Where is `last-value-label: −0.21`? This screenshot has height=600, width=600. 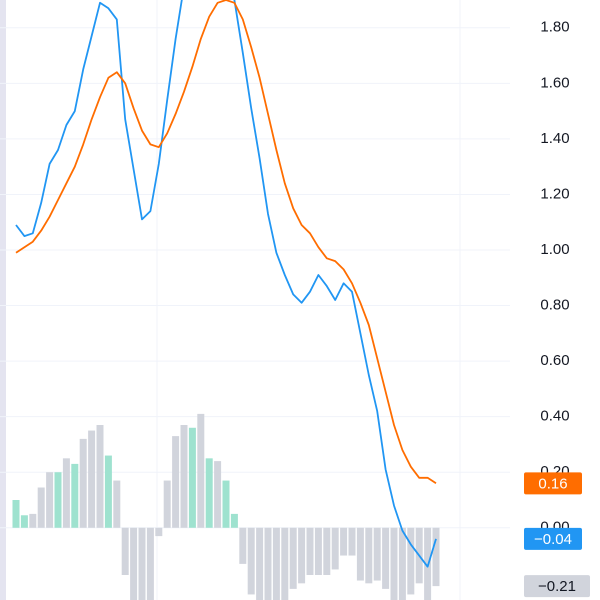 last-value-label: −0.21 is located at coordinates (557, 586).